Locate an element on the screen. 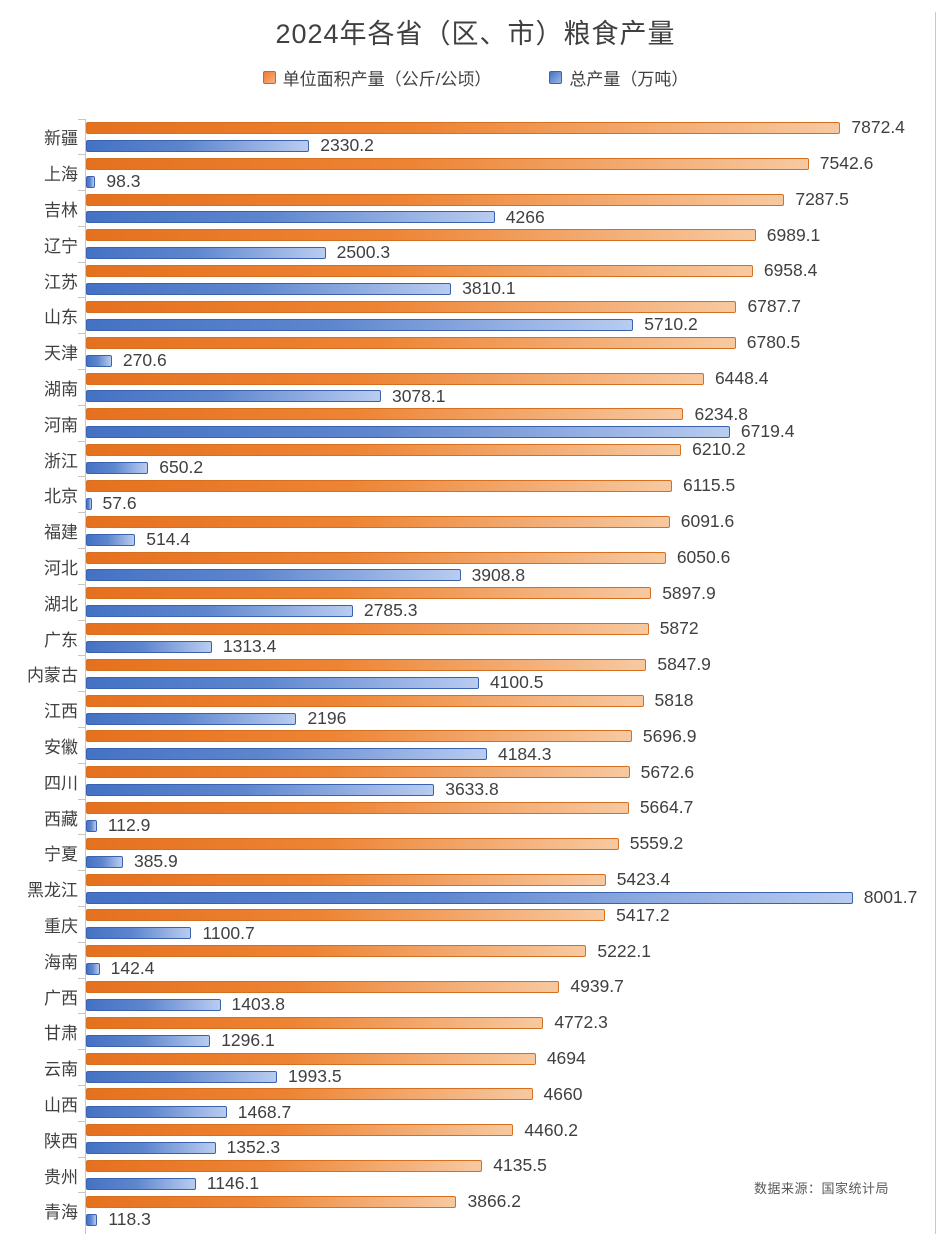  data-label: 6234.8 is located at coordinates (721, 413).